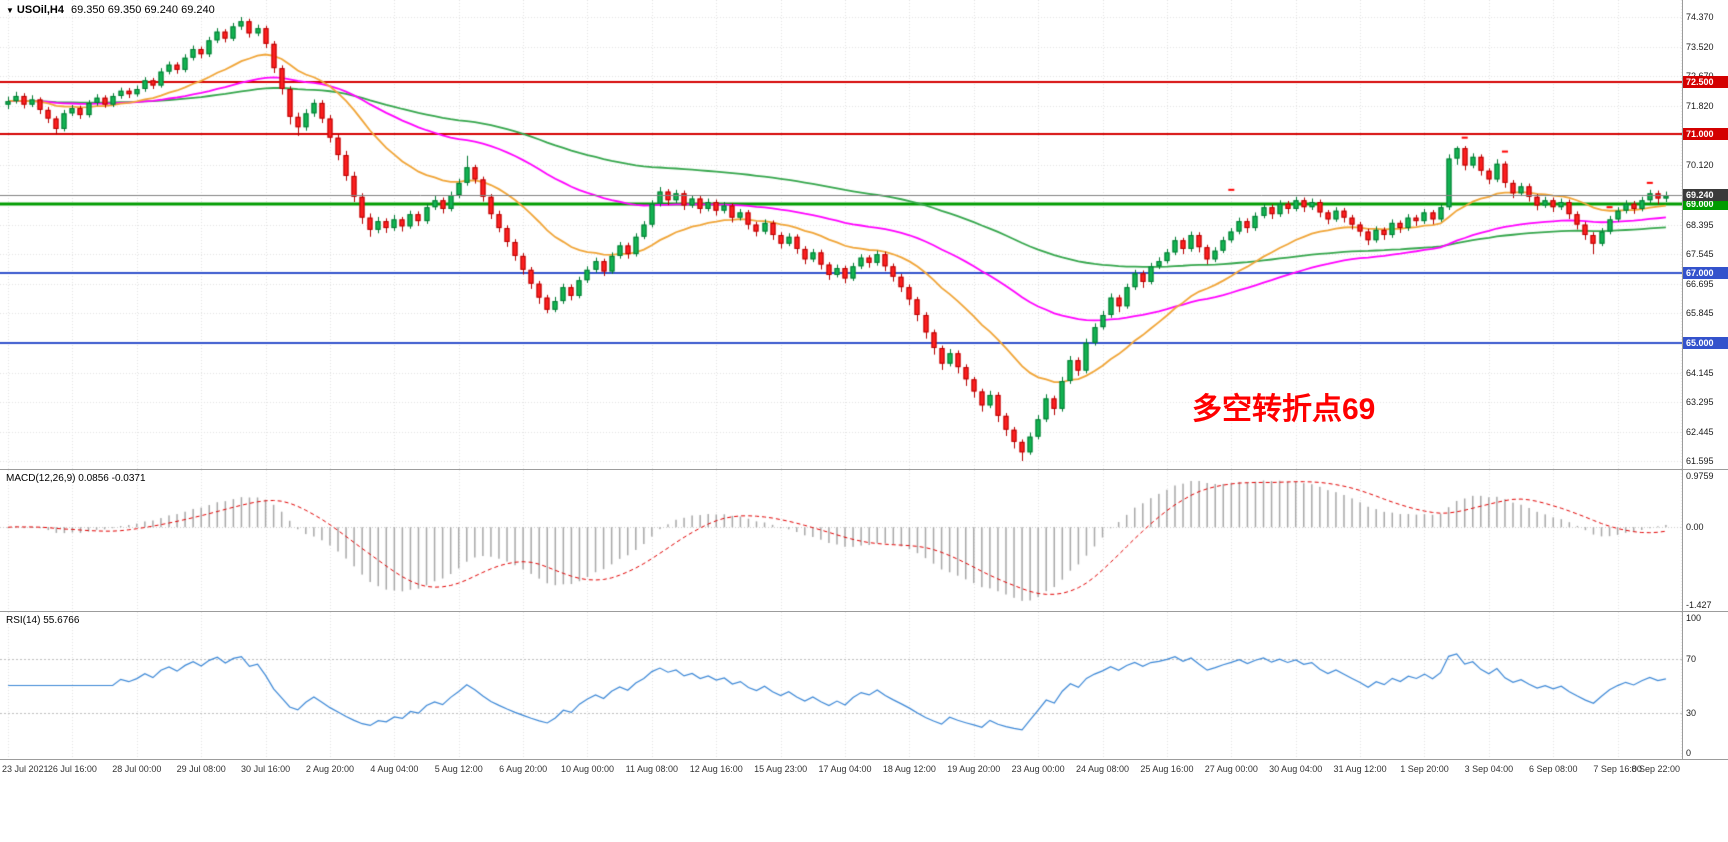 This screenshot has height=842, width=1728. I want to click on macd-axis: 0.9759 0.00 -1.427, so click(1705, 540).